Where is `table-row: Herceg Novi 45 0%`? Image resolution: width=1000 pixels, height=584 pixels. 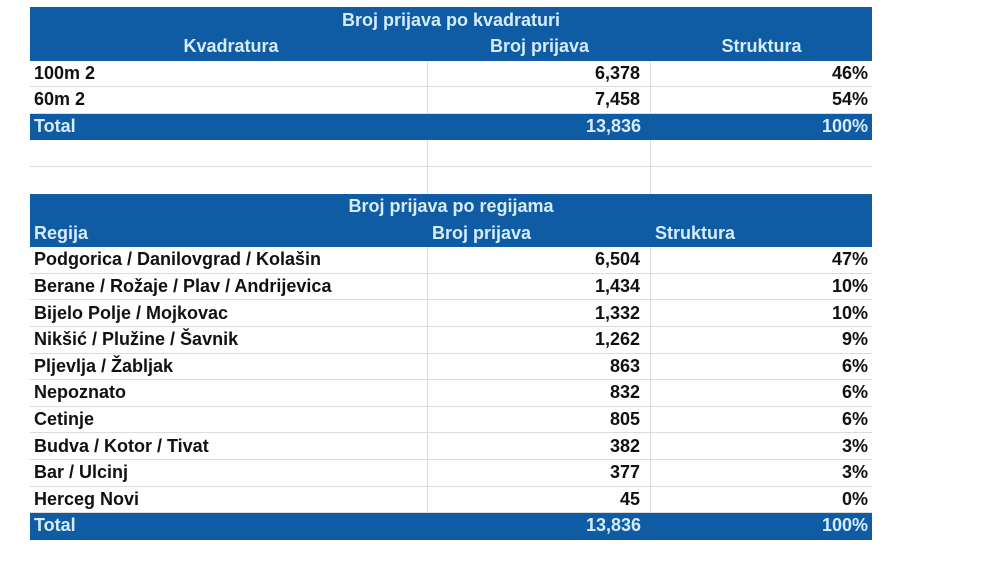 table-row: Herceg Novi 45 0% is located at coordinates (451, 500).